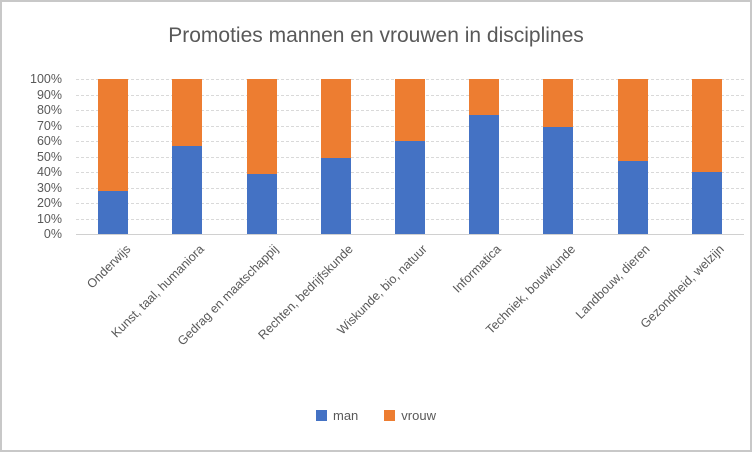  What do you see at coordinates (612, 282) in the screenshot?
I see `x-category-label: Landbouw, dieren` at bounding box center [612, 282].